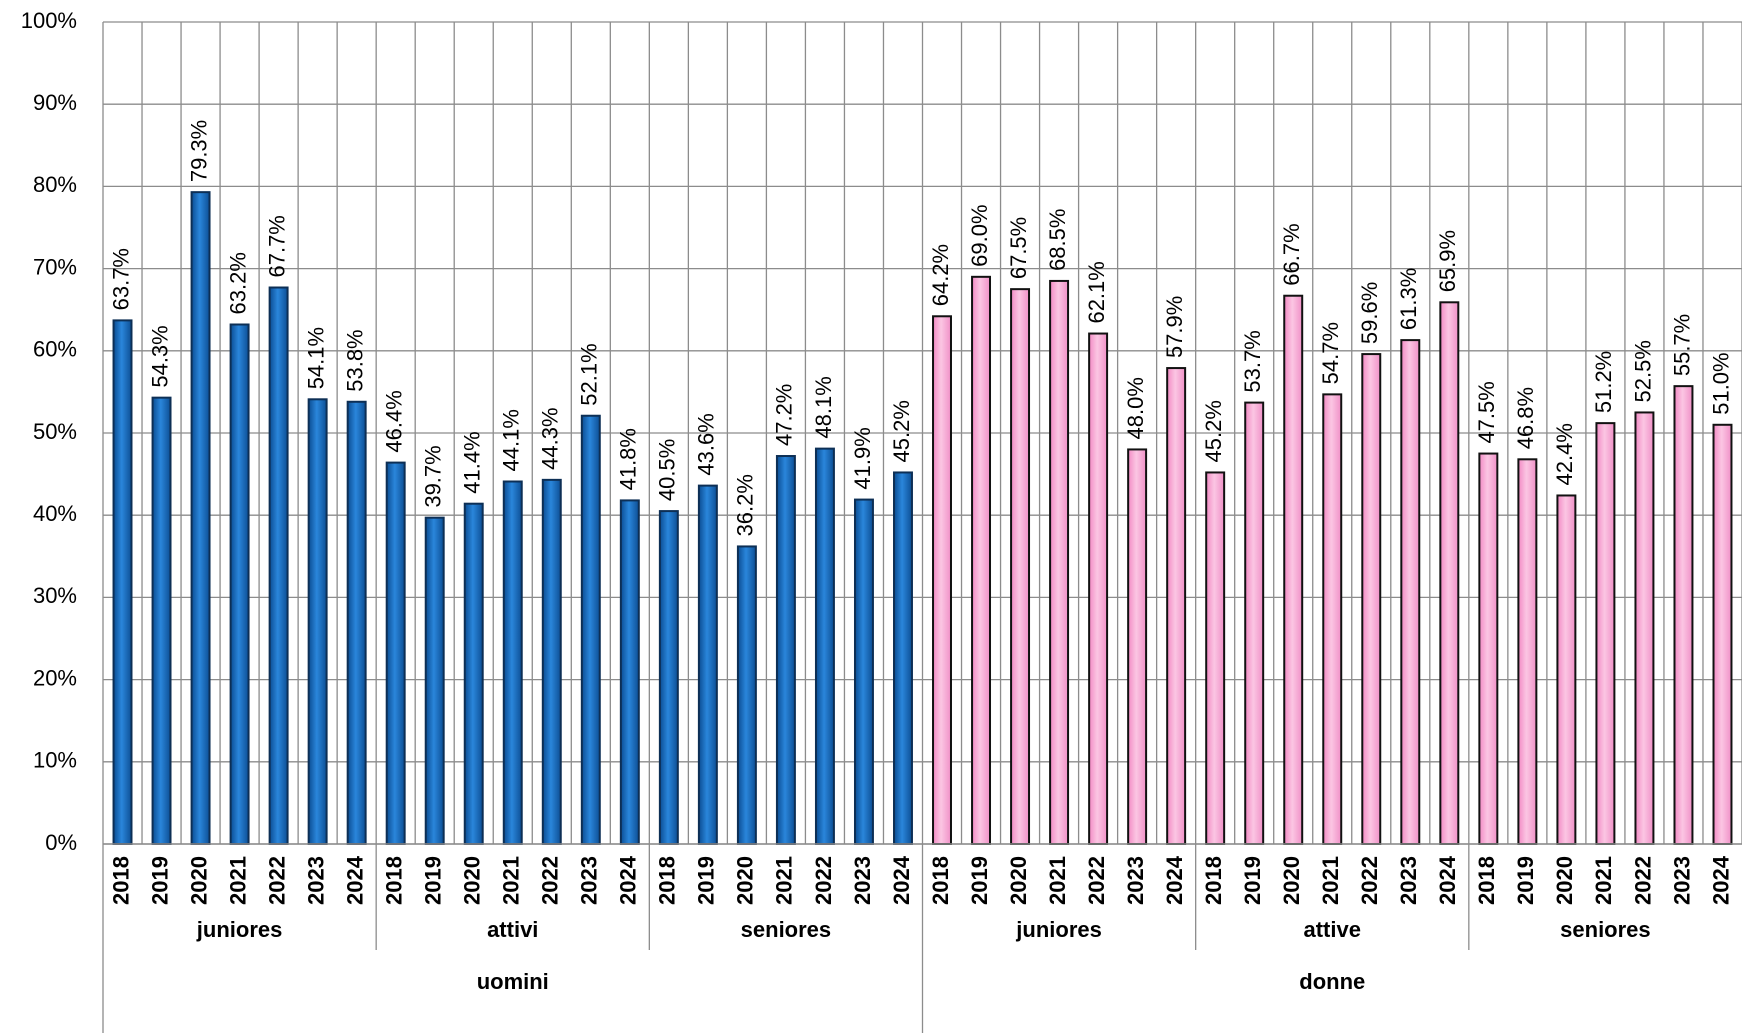 The image size is (1742, 1033). Describe the element at coordinates (472, 462) in the screenshot. I see `value-label: 41.4%` at that location.